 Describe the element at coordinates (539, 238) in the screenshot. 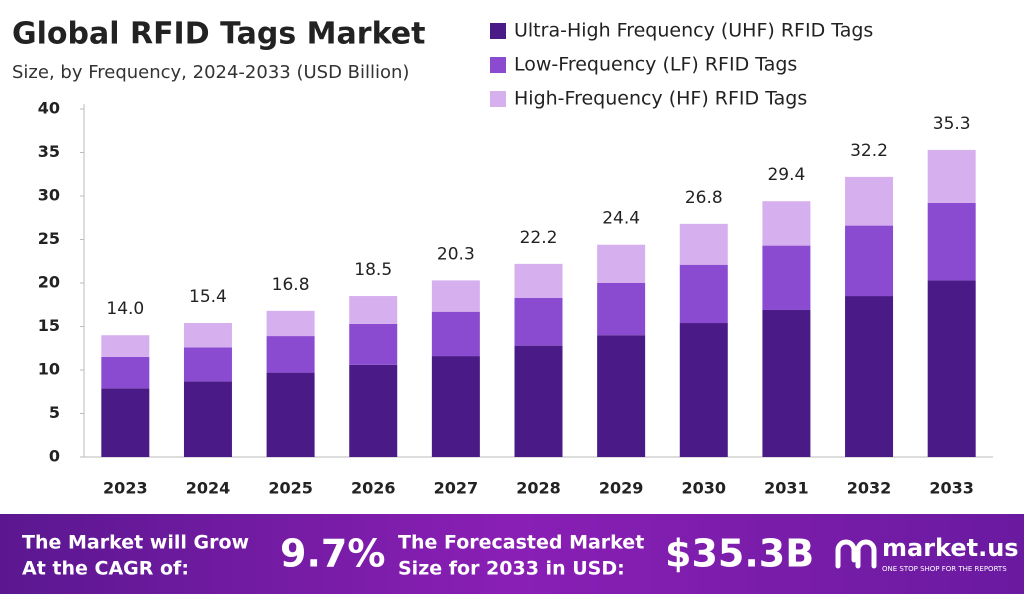

I see `total-label: 22.2` at that location.